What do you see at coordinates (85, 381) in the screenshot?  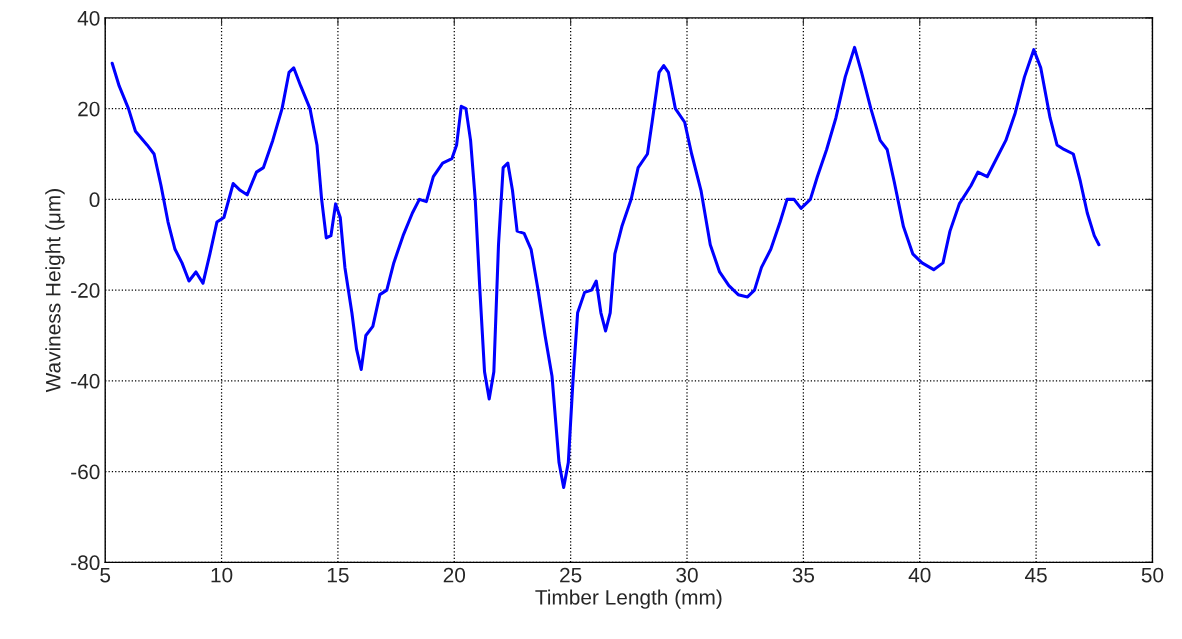 I see `y-tick-label: -40` at bounding box center [85, 381].